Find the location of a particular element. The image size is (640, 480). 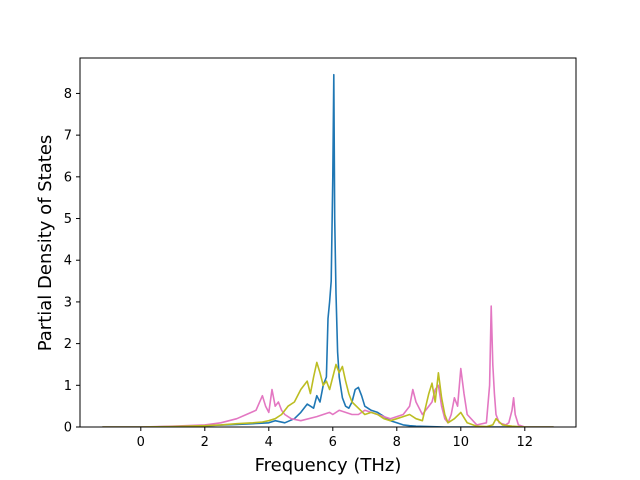

y-tick-label: 6 is located at coordinates (68, 177).